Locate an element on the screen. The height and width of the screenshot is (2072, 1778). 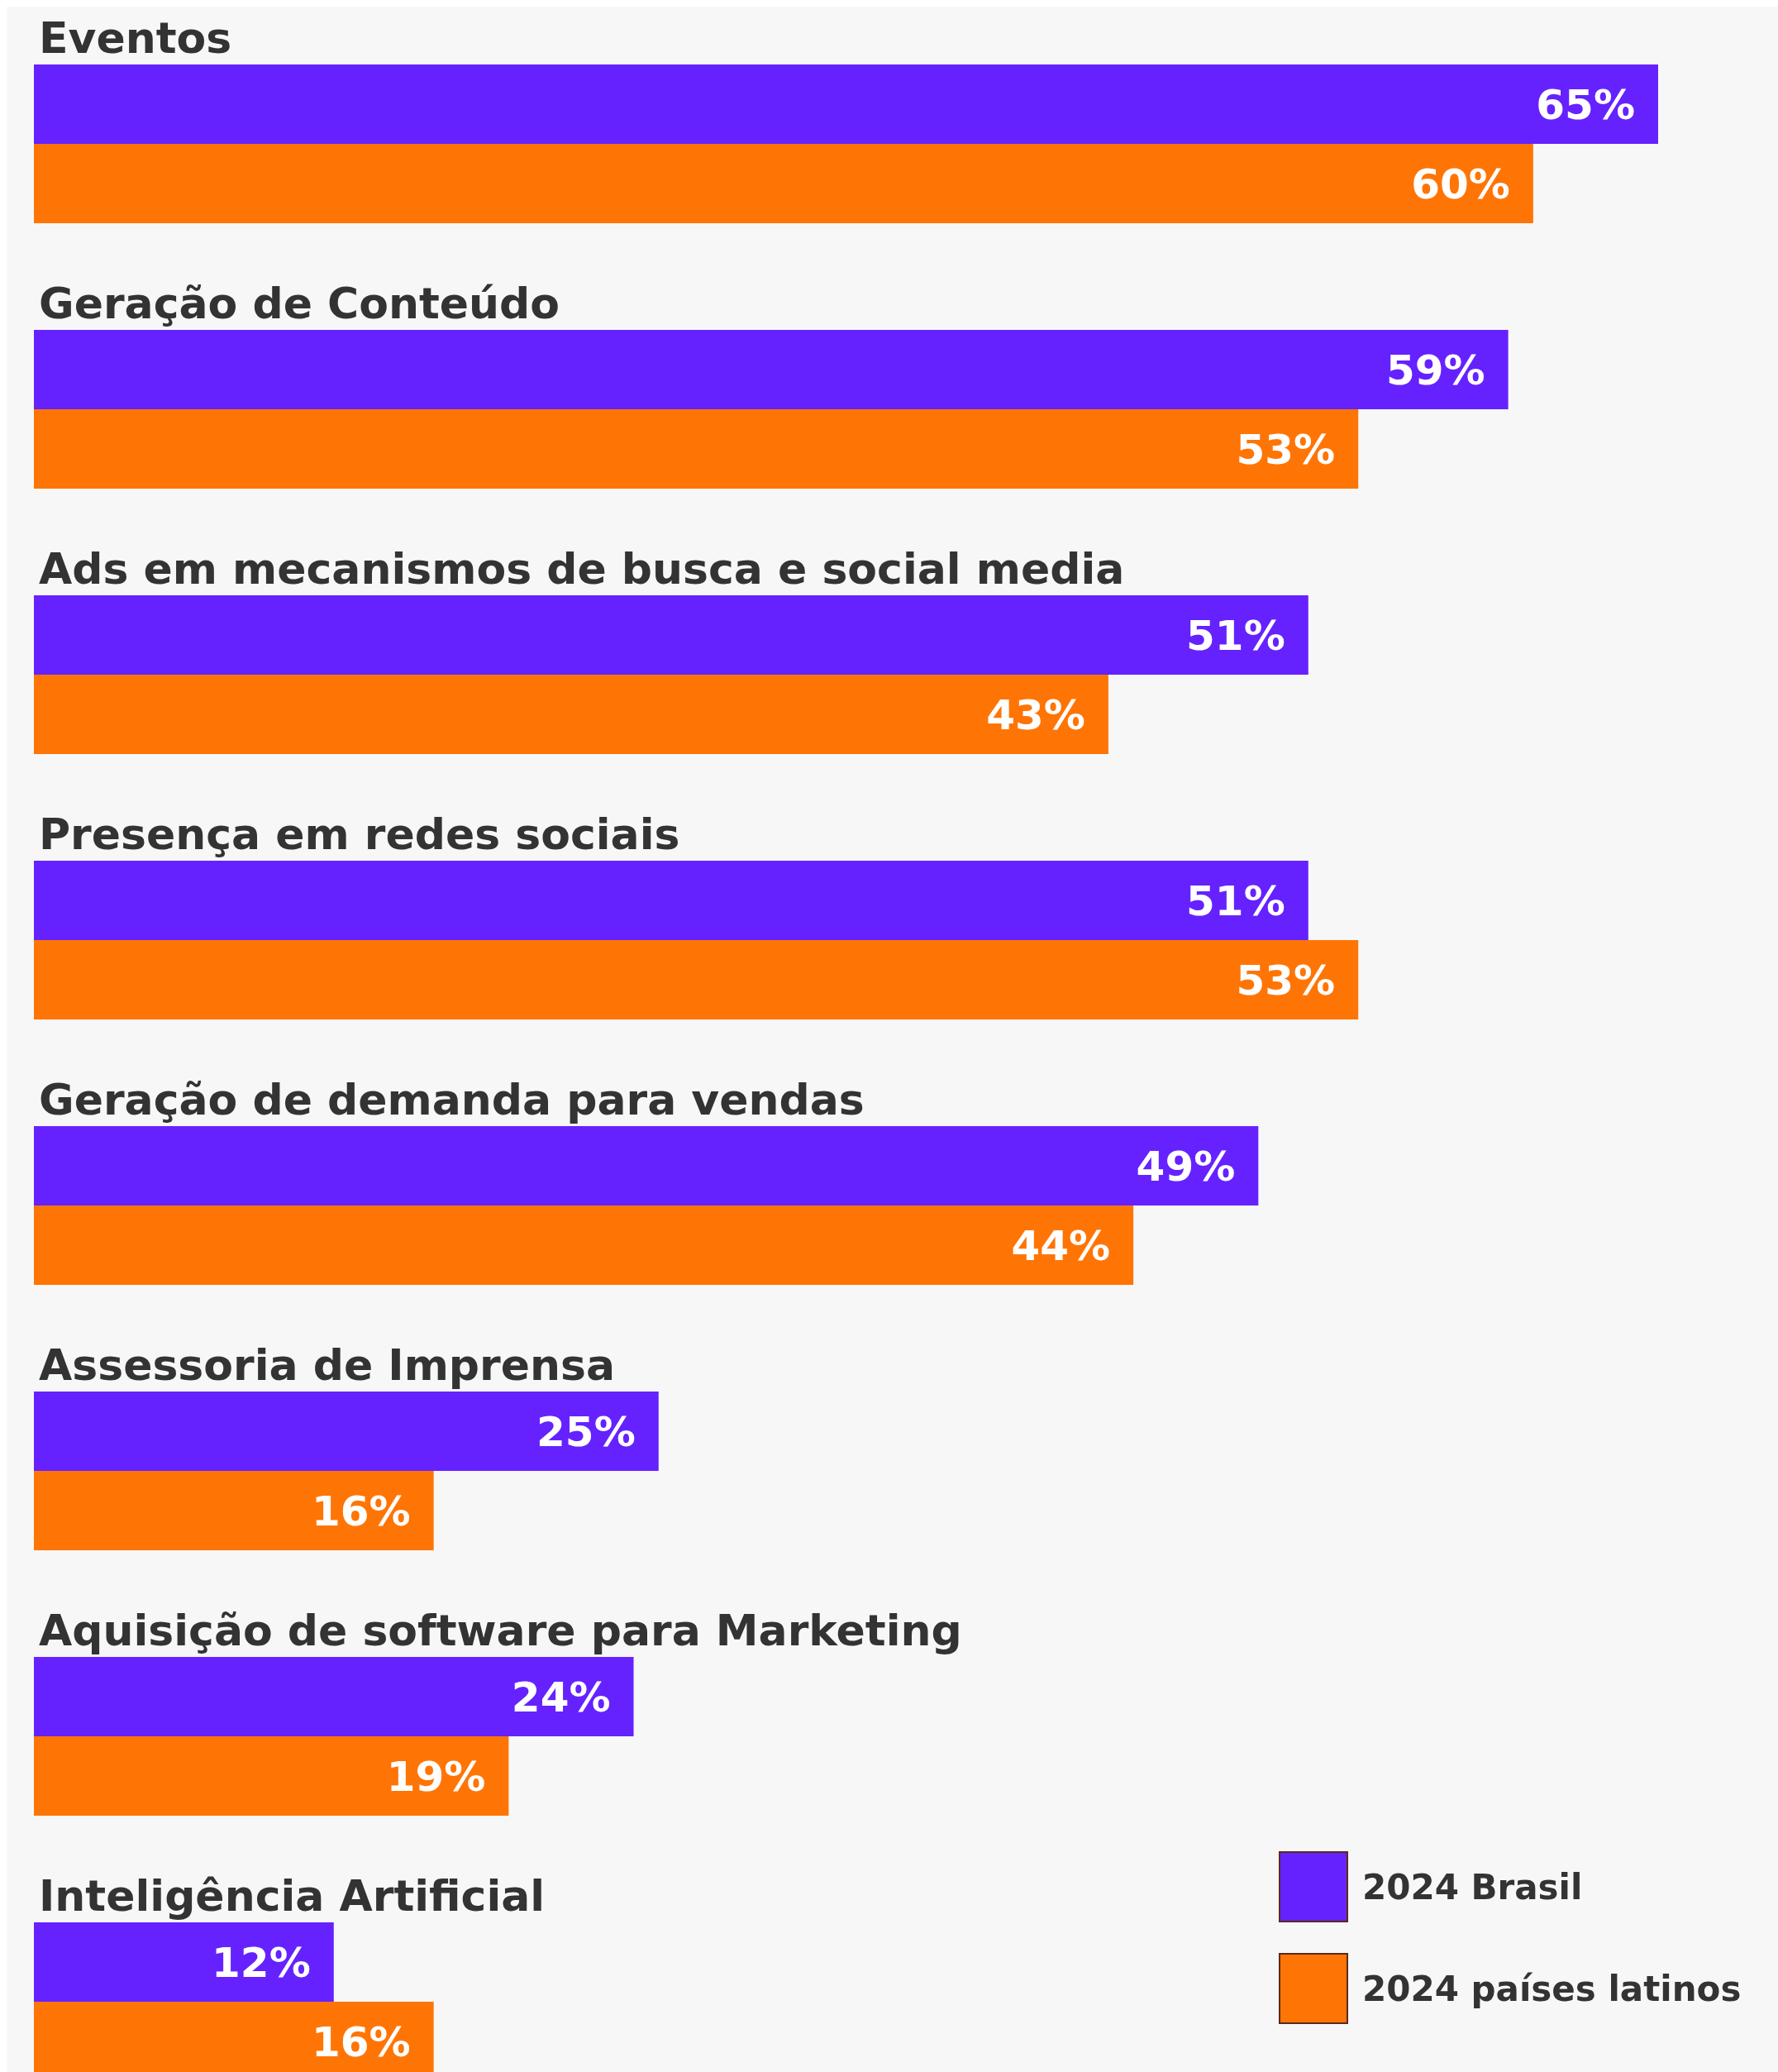
y-tick-label: Inteligência Artificial is located at coordinates (292, 1896).